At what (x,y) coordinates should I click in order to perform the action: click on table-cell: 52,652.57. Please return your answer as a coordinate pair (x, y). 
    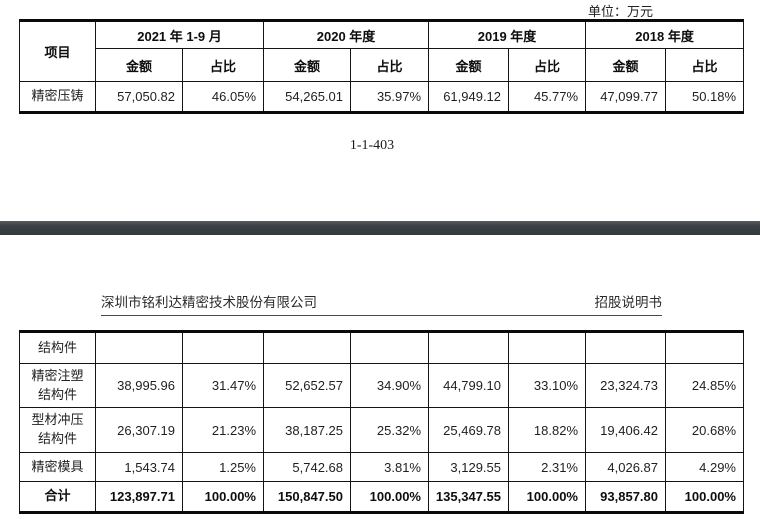
    Looking at the image, I should click on (307, 385).